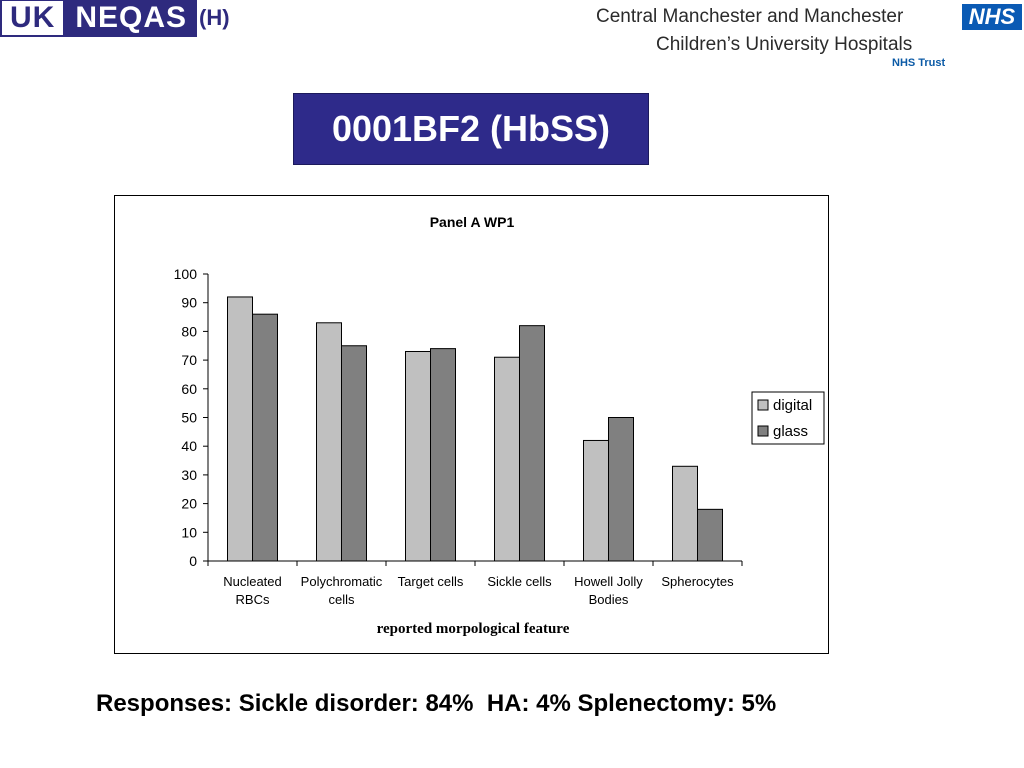 The height and width of the screenshot is (768, 1024). I want to click on y-tick-label: 0, so click(193, 561).